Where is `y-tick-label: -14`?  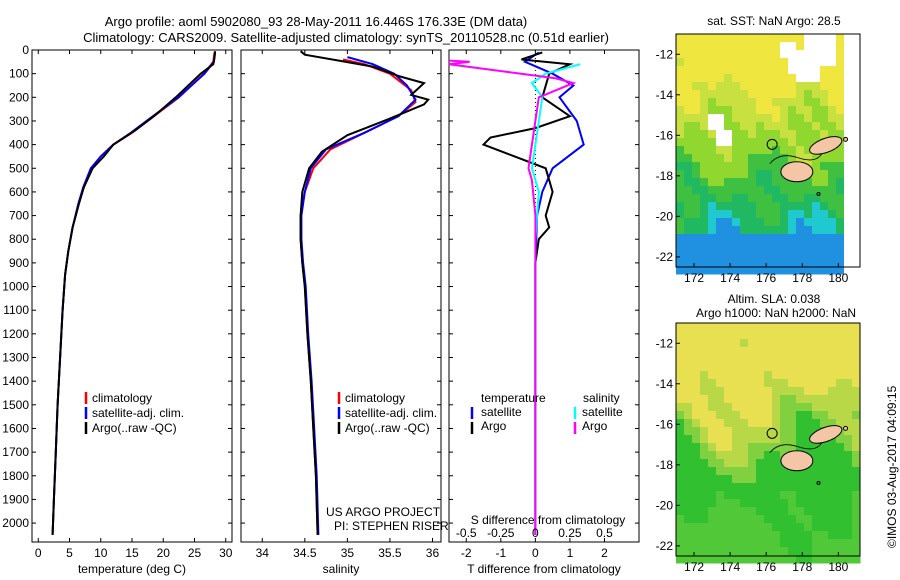
y-tick-label: -14 is located at coordinates (665, 95).